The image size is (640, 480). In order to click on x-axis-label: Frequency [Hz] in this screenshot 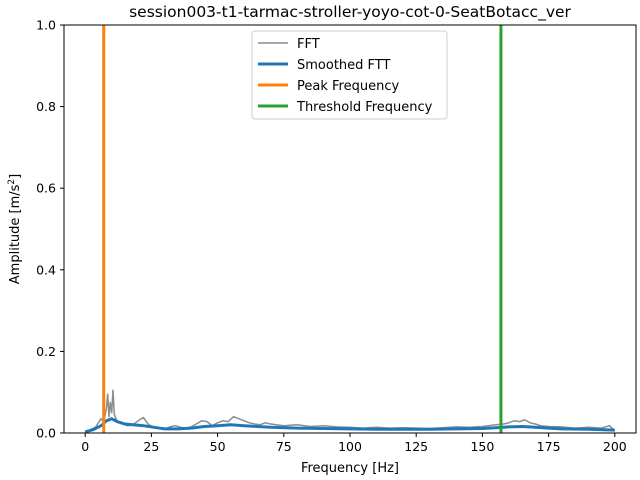, I will do `click(350, 468)`.